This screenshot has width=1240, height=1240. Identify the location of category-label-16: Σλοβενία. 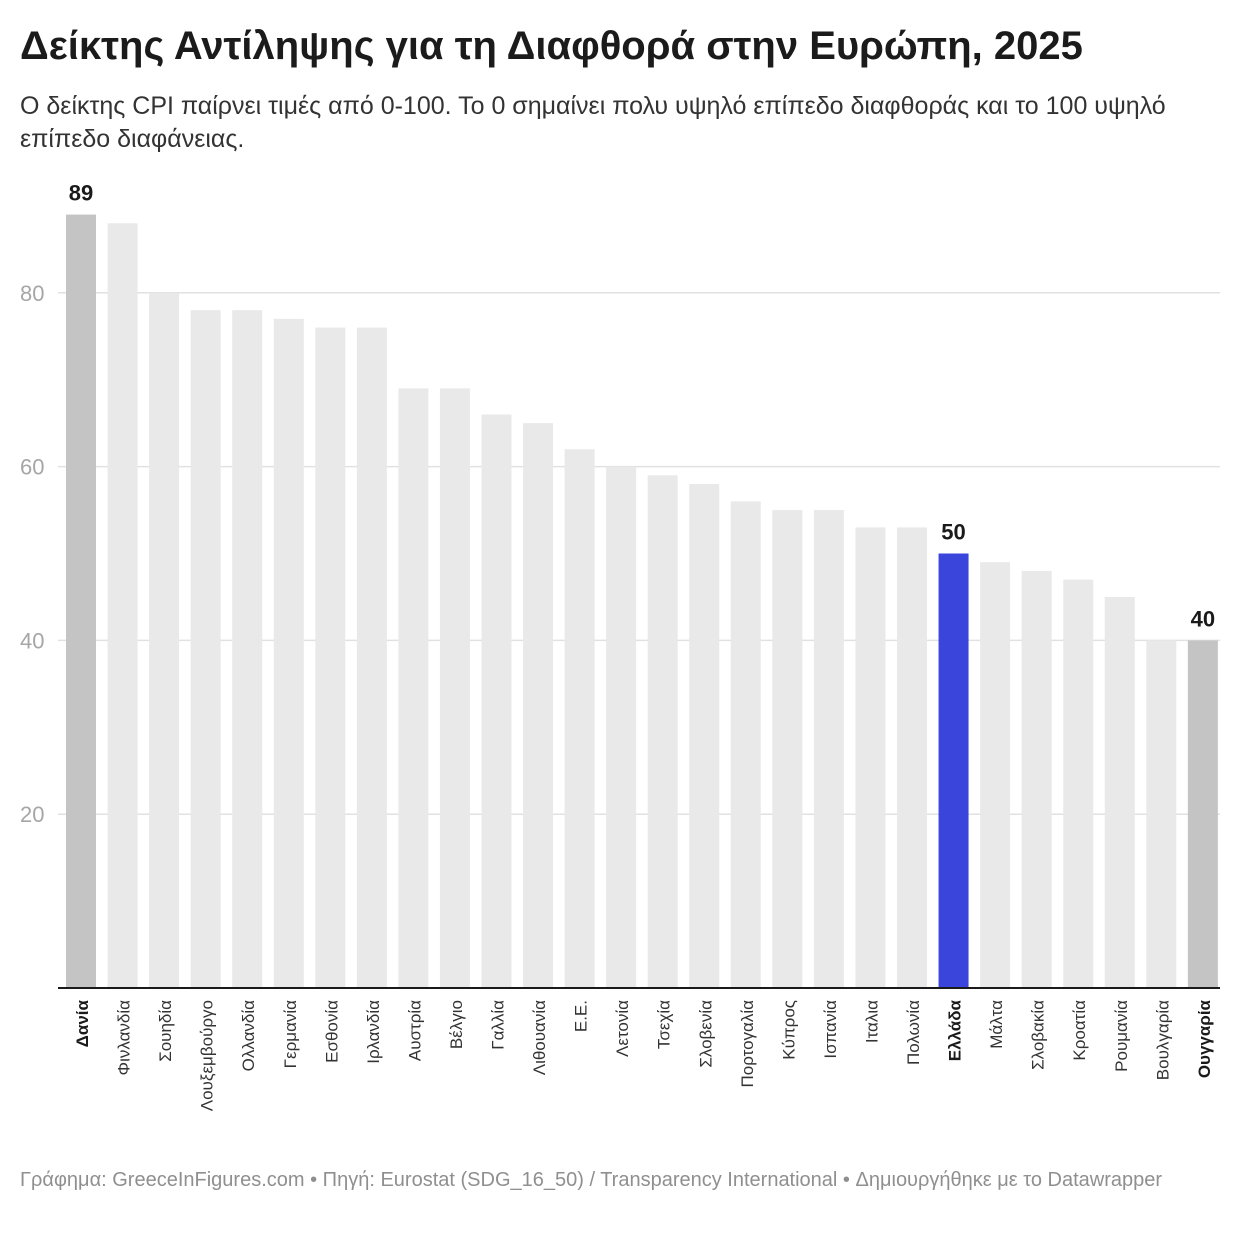
(705, 1034).